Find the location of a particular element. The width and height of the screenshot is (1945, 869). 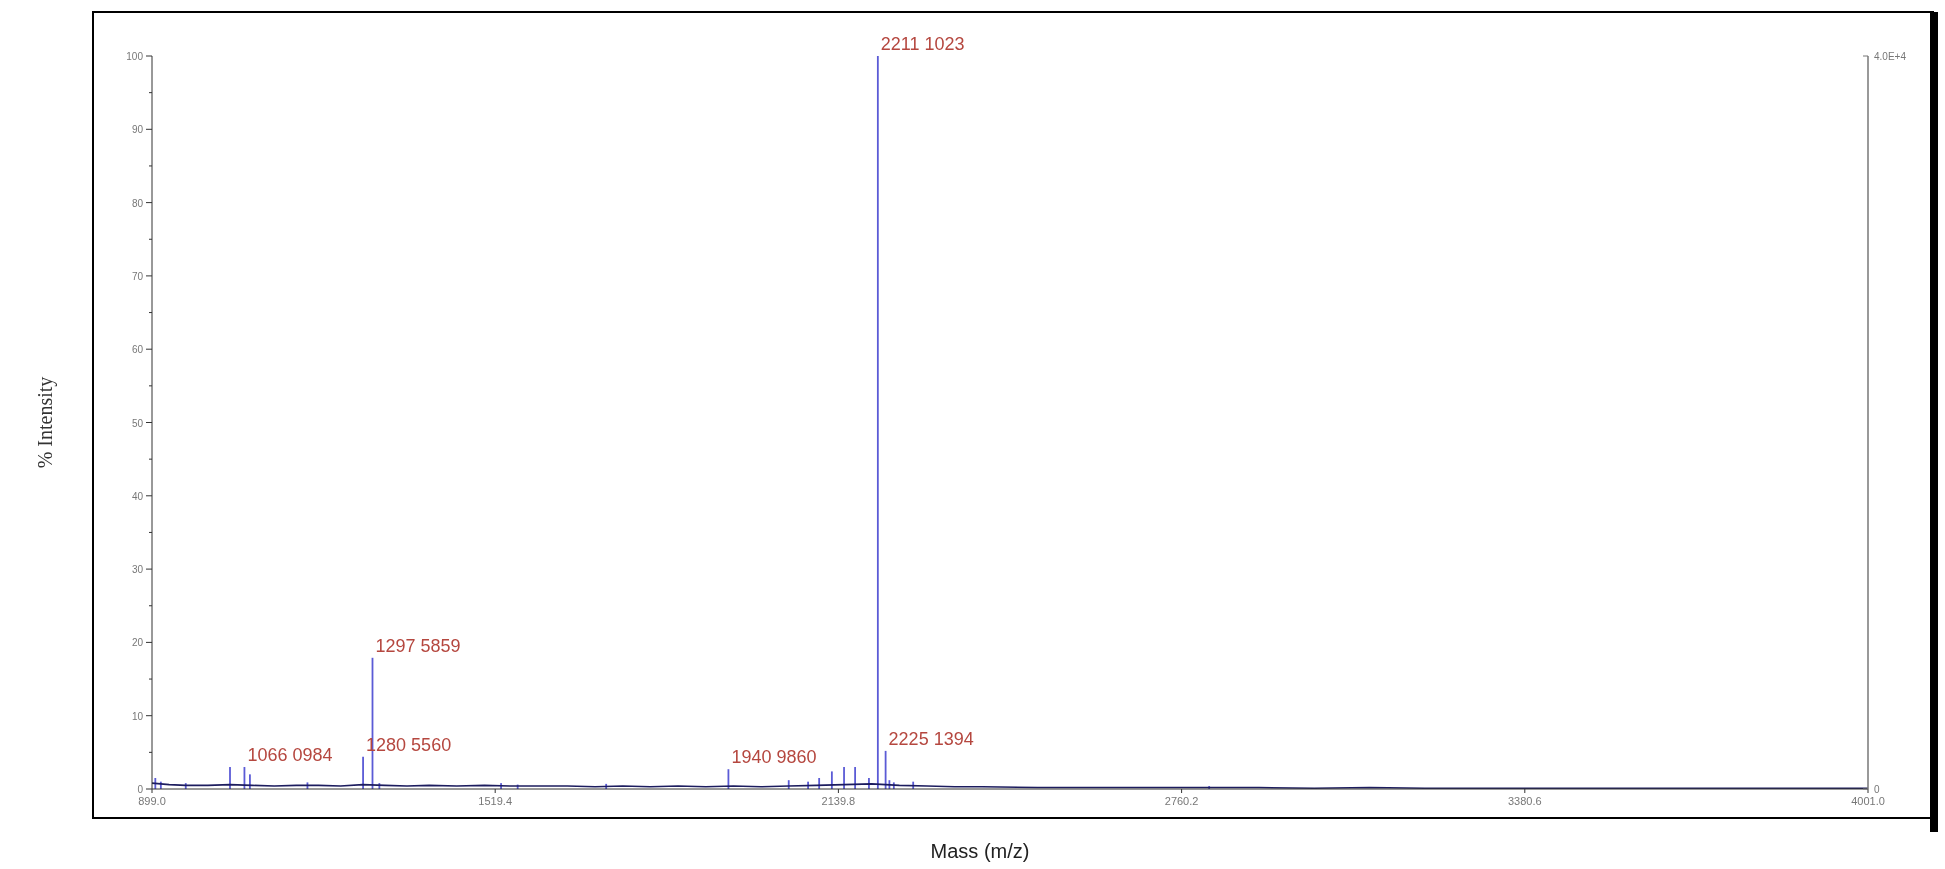

y-tick-label: 30 is located at coordinates (137, 570).